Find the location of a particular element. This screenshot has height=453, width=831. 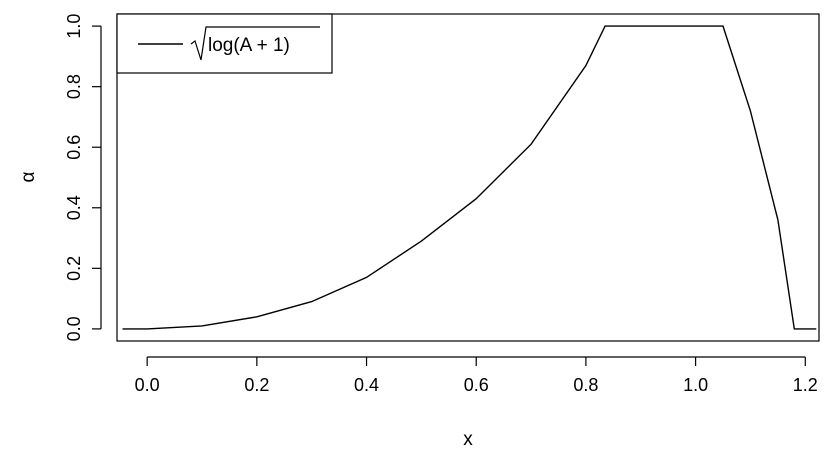

y-tick-label: 0.2 is located at coordinates (74, 268).